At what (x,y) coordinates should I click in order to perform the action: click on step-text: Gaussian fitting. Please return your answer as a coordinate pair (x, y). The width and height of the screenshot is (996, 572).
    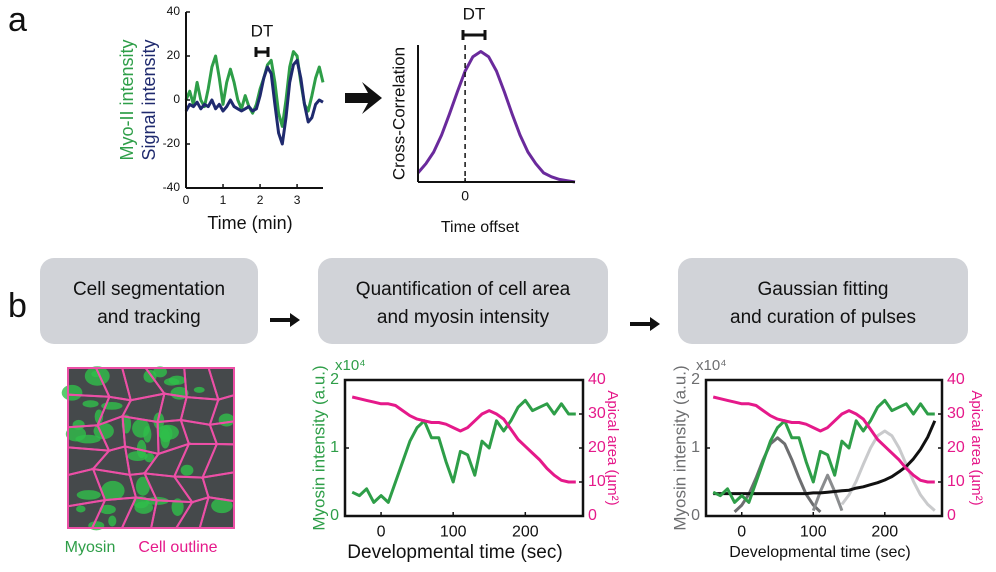
    Looking at the image, I should click on (823, 289).